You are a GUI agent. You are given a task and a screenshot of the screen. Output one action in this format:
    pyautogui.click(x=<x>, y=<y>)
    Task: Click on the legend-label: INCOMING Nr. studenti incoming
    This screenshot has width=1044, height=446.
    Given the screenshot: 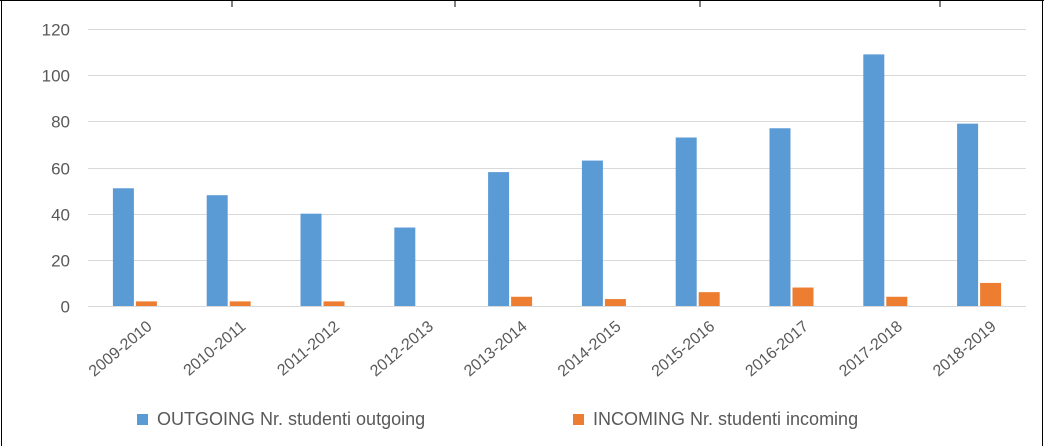 What is the action you would take?
    pyautogui.click(x=725, y=419)
    